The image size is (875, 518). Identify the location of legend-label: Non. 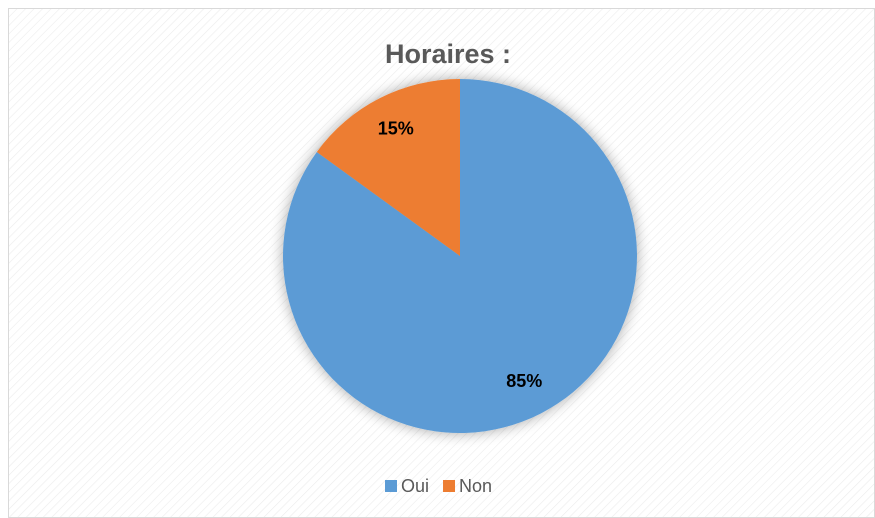
(475, 486).